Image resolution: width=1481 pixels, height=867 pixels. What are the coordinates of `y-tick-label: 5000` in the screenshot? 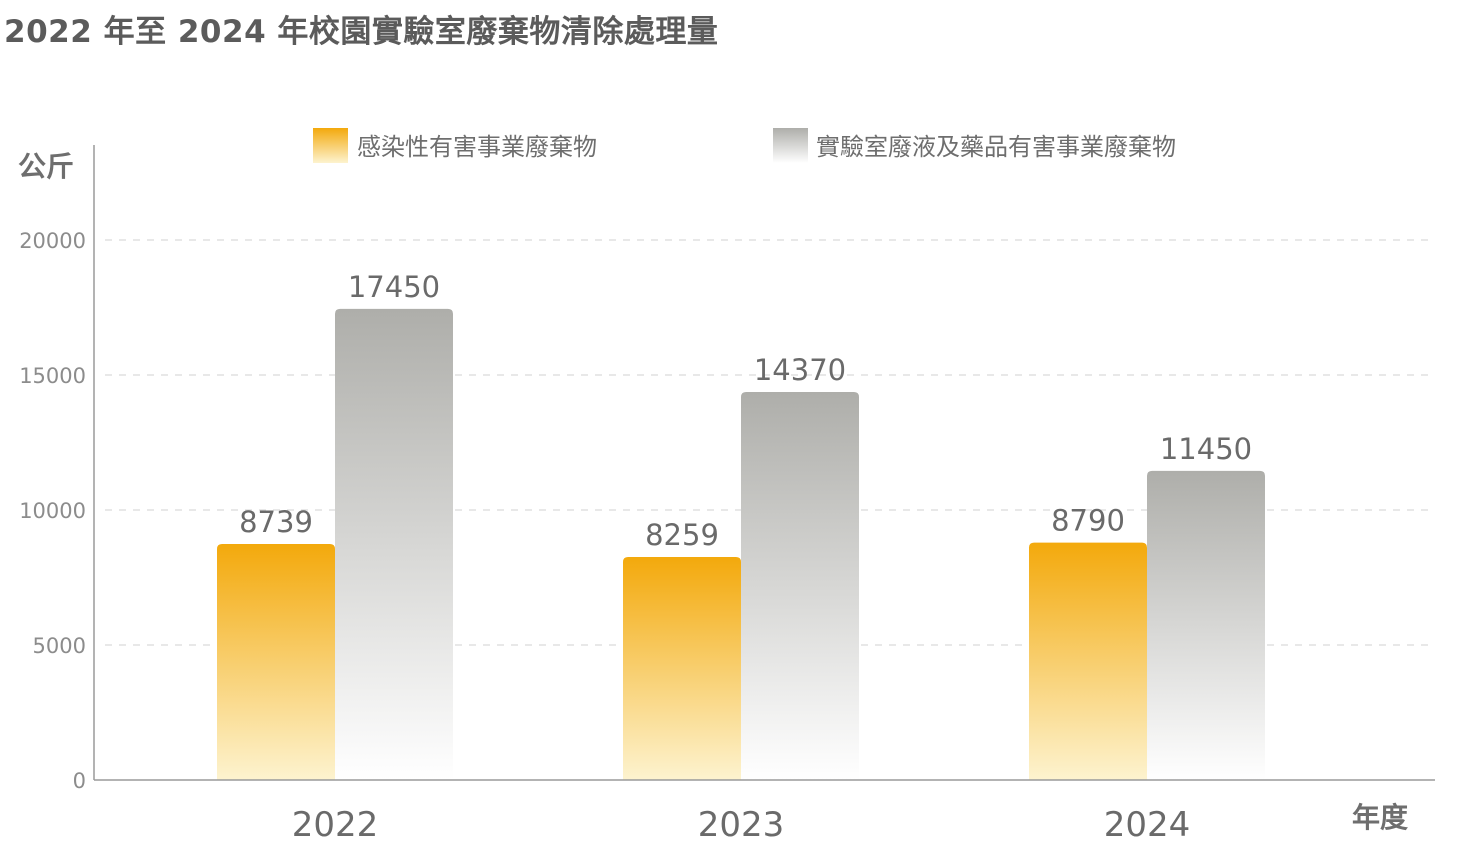 It's located at (59, 646).